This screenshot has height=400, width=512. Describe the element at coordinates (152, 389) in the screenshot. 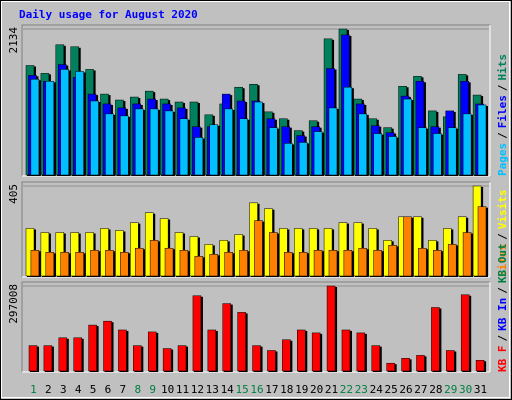

I see `x-tick-label: 9` at that location.